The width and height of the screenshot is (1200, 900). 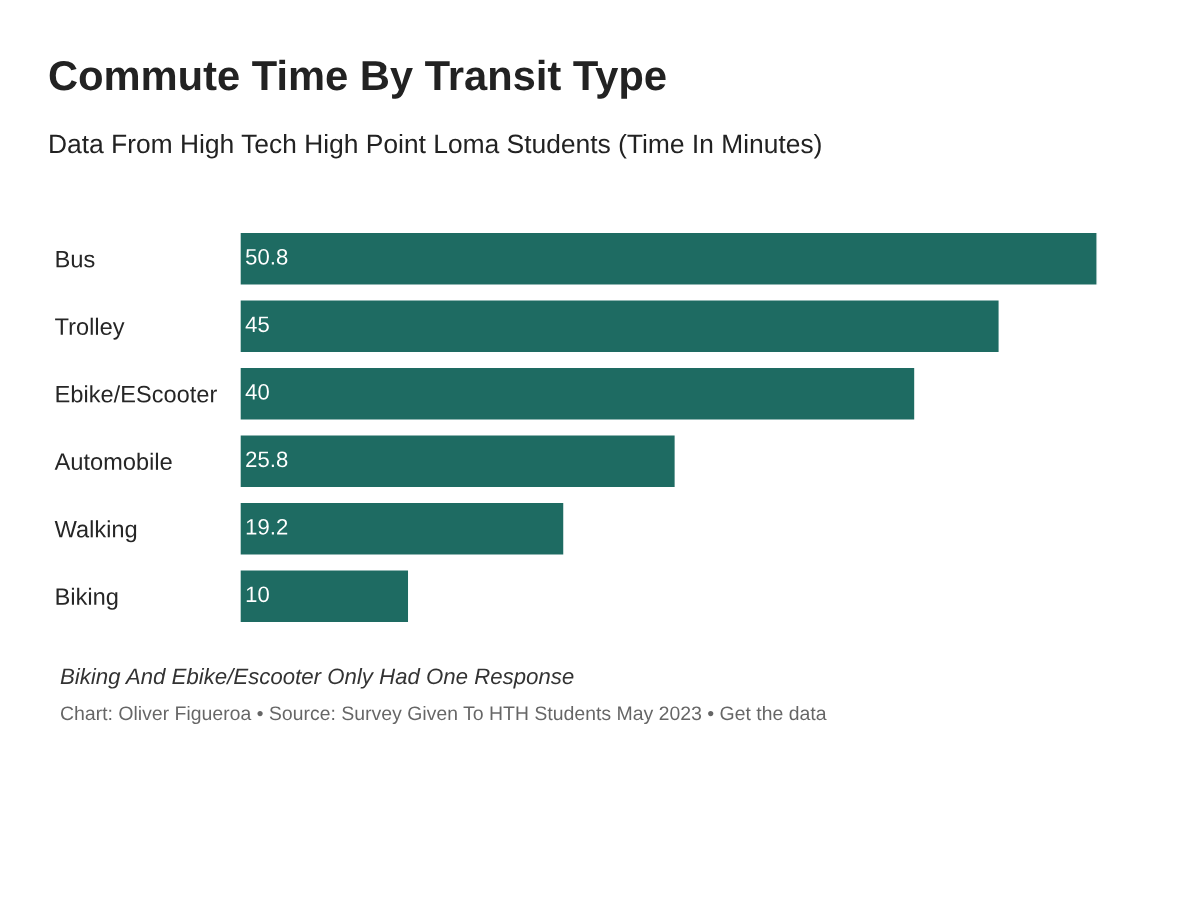 What do you see at coordinates (257, 594) in the screenshot?
I see `data-label: 10` at bounding box center [257, 594].